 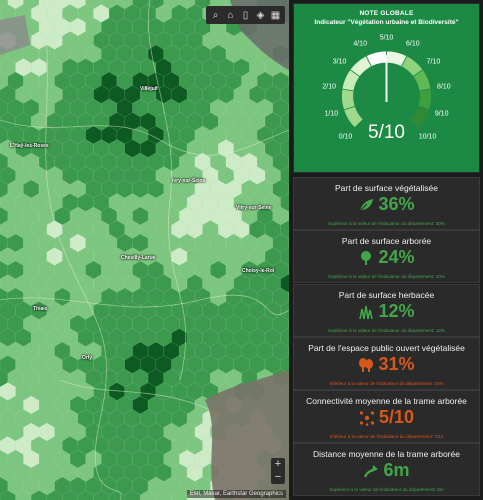 What do you see at coordinates (386, 132) in the screenshot?
I see `score-value: 5/10` at bounding box center [386, 132].